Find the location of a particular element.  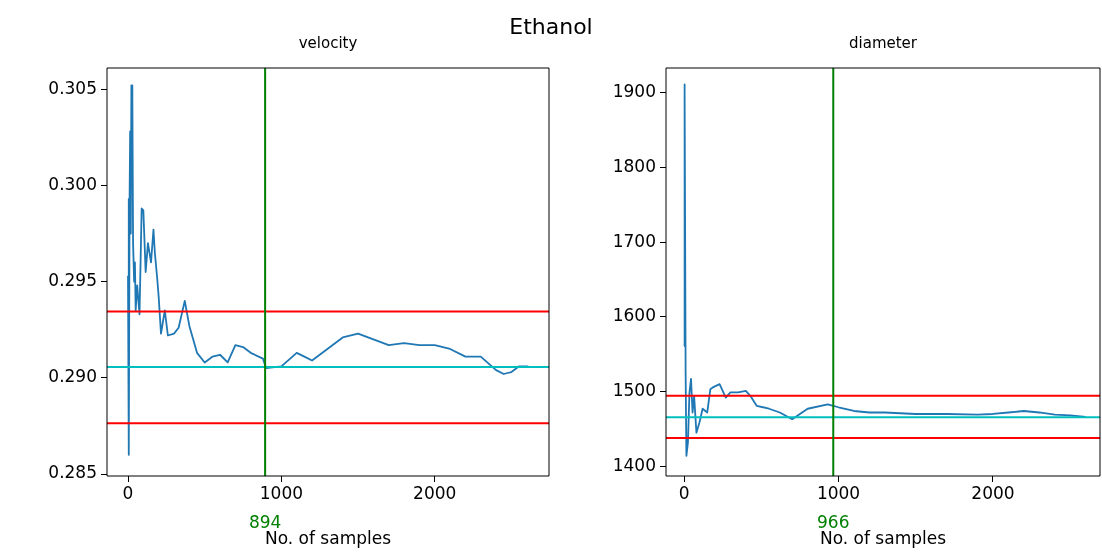

y-tick-label: 1700 is located at coordinates (634, 240).